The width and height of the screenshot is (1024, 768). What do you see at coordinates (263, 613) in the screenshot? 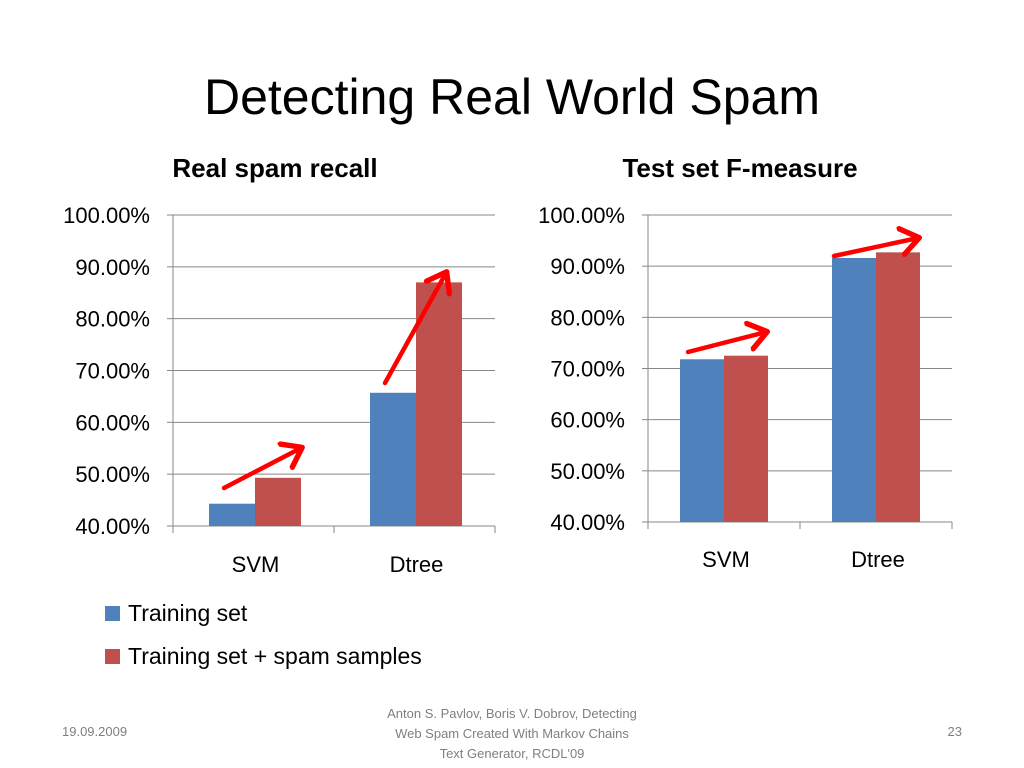
I see `legend-item-training-set: Training set` at bounding box center [263, 613].